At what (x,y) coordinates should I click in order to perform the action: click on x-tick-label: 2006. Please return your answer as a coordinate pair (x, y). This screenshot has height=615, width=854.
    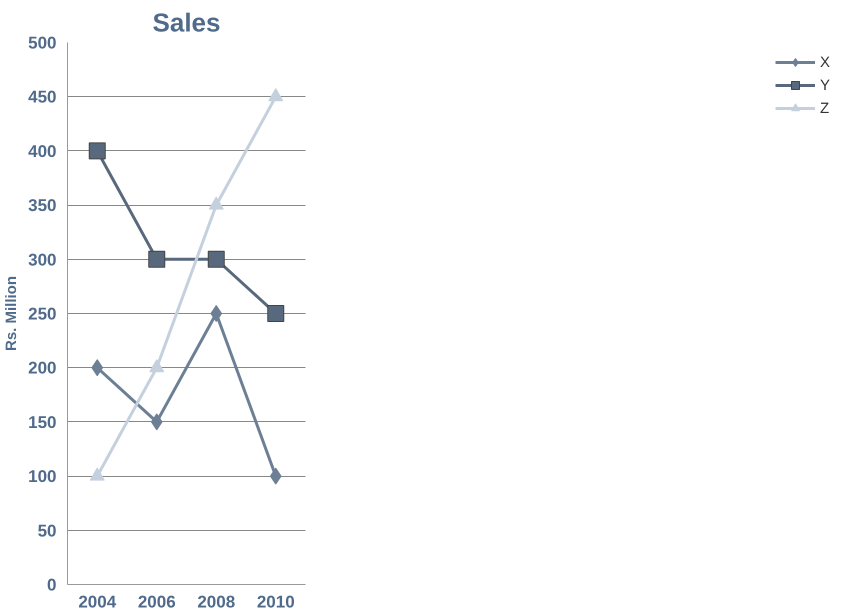
    Looking at the image, I should click on (157, 602).